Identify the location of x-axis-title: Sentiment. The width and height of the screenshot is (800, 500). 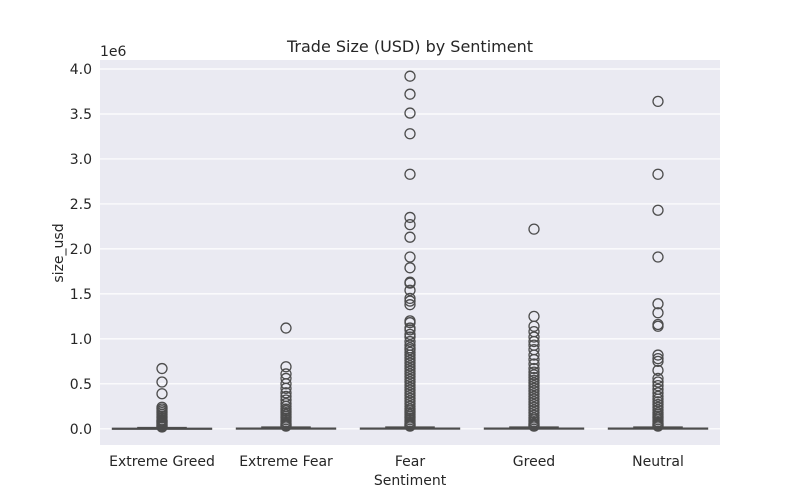
(410, 481).